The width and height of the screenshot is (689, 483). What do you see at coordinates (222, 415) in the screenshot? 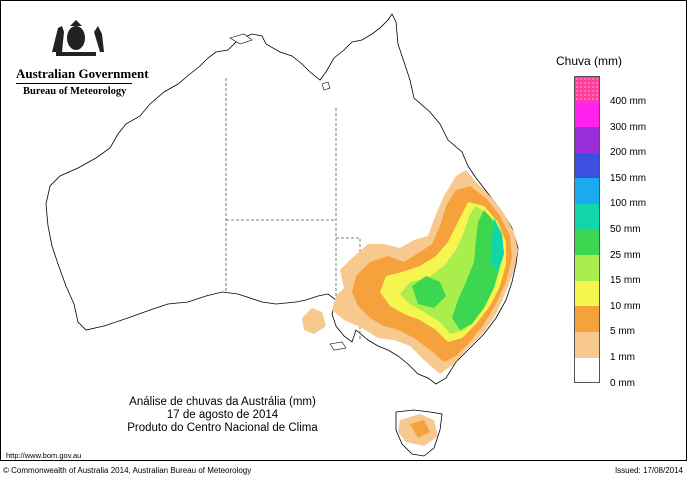
I see `caption-date: 17 de agosto de 2014` at bounding box center [222, 415].